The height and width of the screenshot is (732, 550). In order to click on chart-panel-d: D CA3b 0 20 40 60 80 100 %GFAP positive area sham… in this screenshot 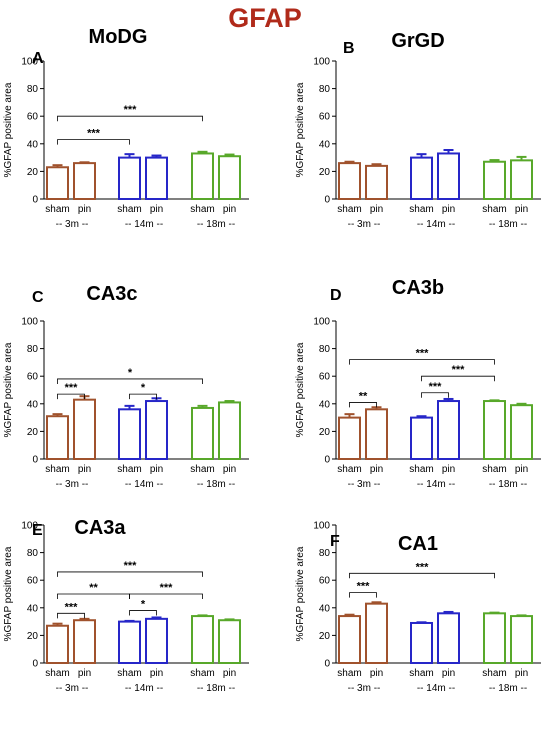, I will do `click(418, 383)`.